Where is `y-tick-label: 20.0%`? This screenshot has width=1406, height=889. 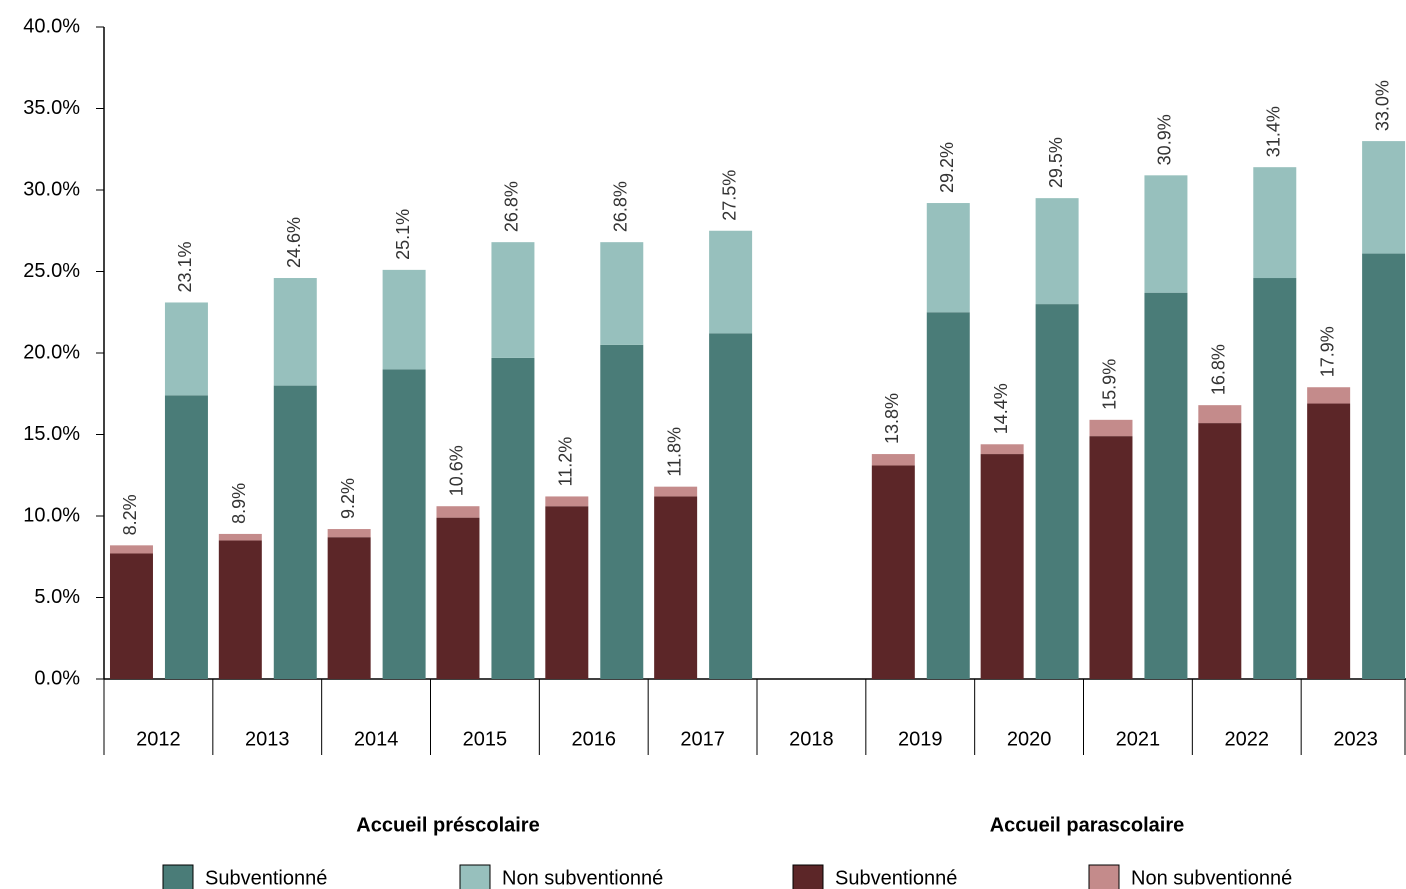
y-tick-label: 20.0% is located at coordinates (51, 352).